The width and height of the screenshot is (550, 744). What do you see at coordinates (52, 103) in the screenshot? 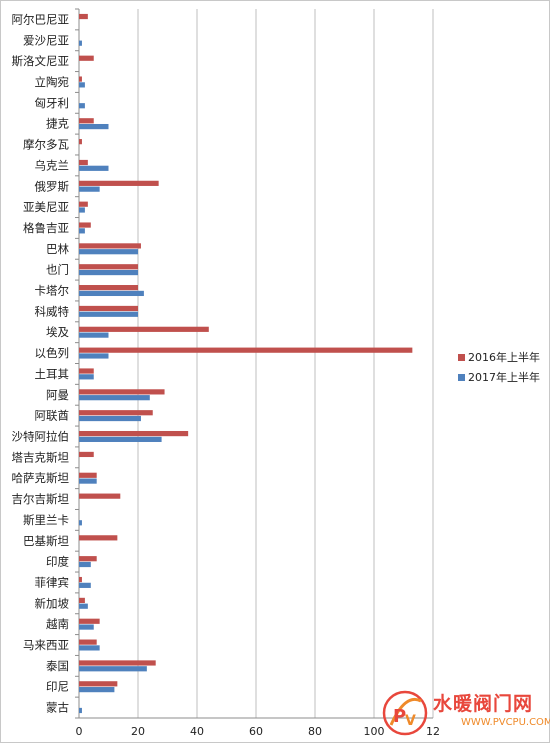
I see `category-label: 匈牙利` at bounding box center [52, 103].